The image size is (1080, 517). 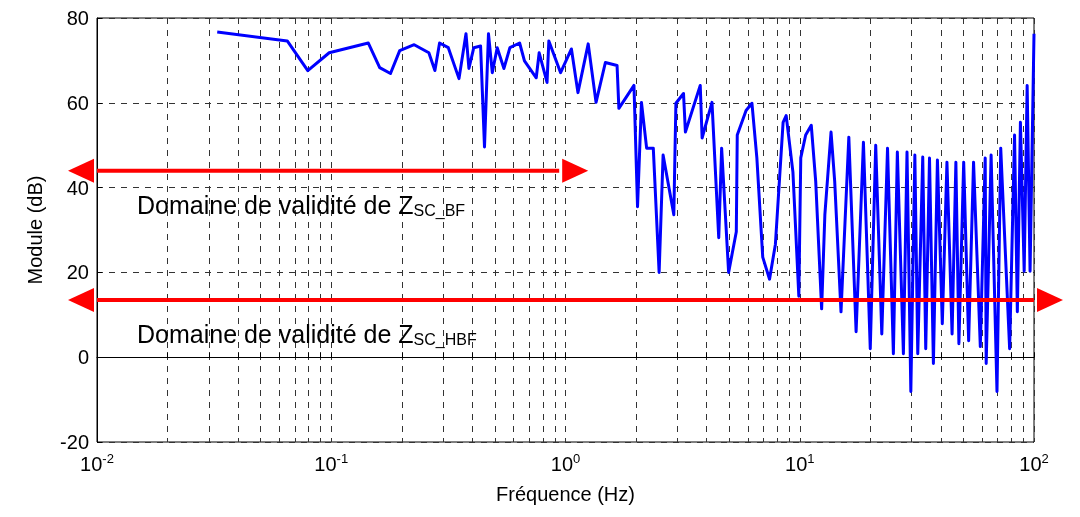 What do you see at coordinates (301, 205) in the screenshot?
I see `series-label: Domaine de validité de ZSC_BF` at bounding box center [301, 205].